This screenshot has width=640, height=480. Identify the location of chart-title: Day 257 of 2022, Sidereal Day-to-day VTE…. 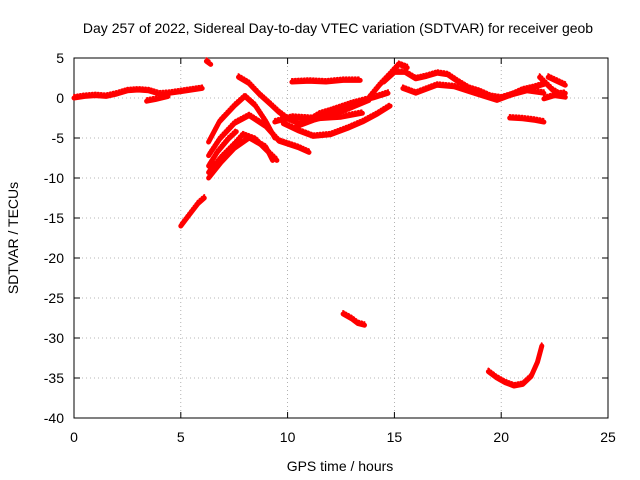
(338, 28).